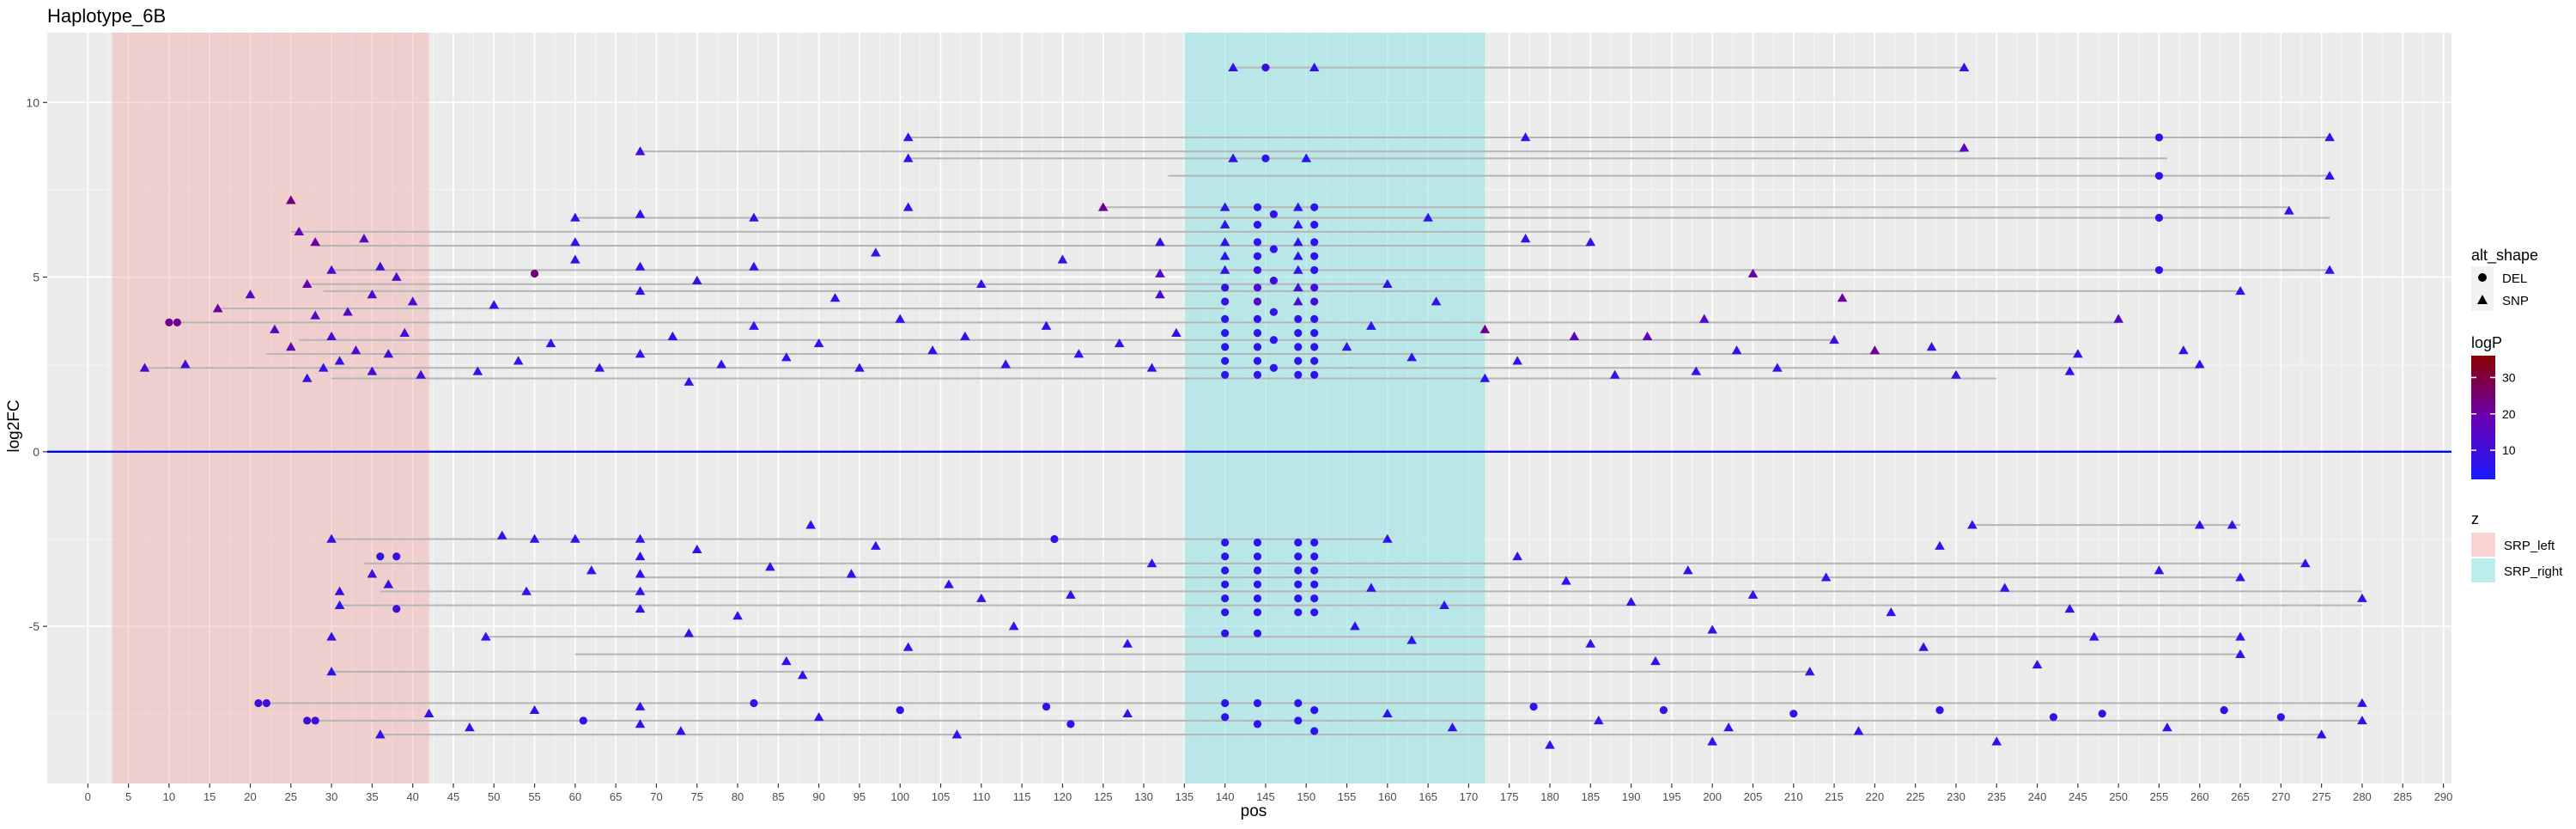 Image resolution: width=2576 pixels, height=829 pixels. What do you see at coordinates (2504, 256) in the screenshot?
I see `legend-shape-title: alt_shape` at bounding box center [2504, 256].